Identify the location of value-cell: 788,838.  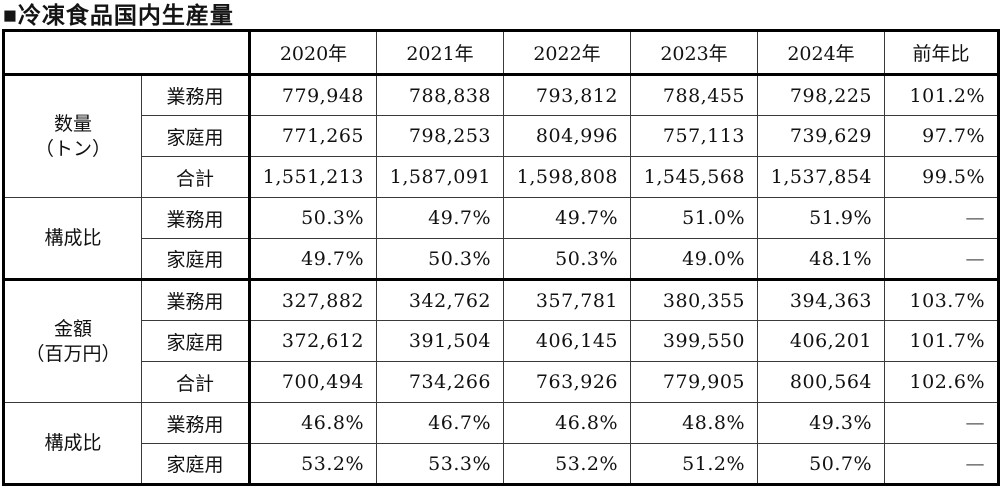
(440, 95).